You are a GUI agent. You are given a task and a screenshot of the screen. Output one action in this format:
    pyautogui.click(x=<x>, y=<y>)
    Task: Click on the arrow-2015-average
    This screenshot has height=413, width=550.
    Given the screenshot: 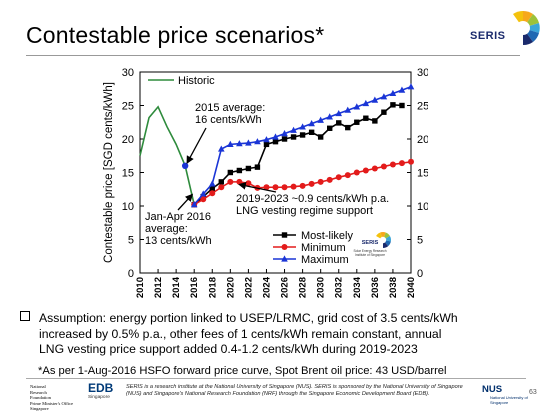 What is the action you would take?
    pyautogui.click(x=196, y=145)
    